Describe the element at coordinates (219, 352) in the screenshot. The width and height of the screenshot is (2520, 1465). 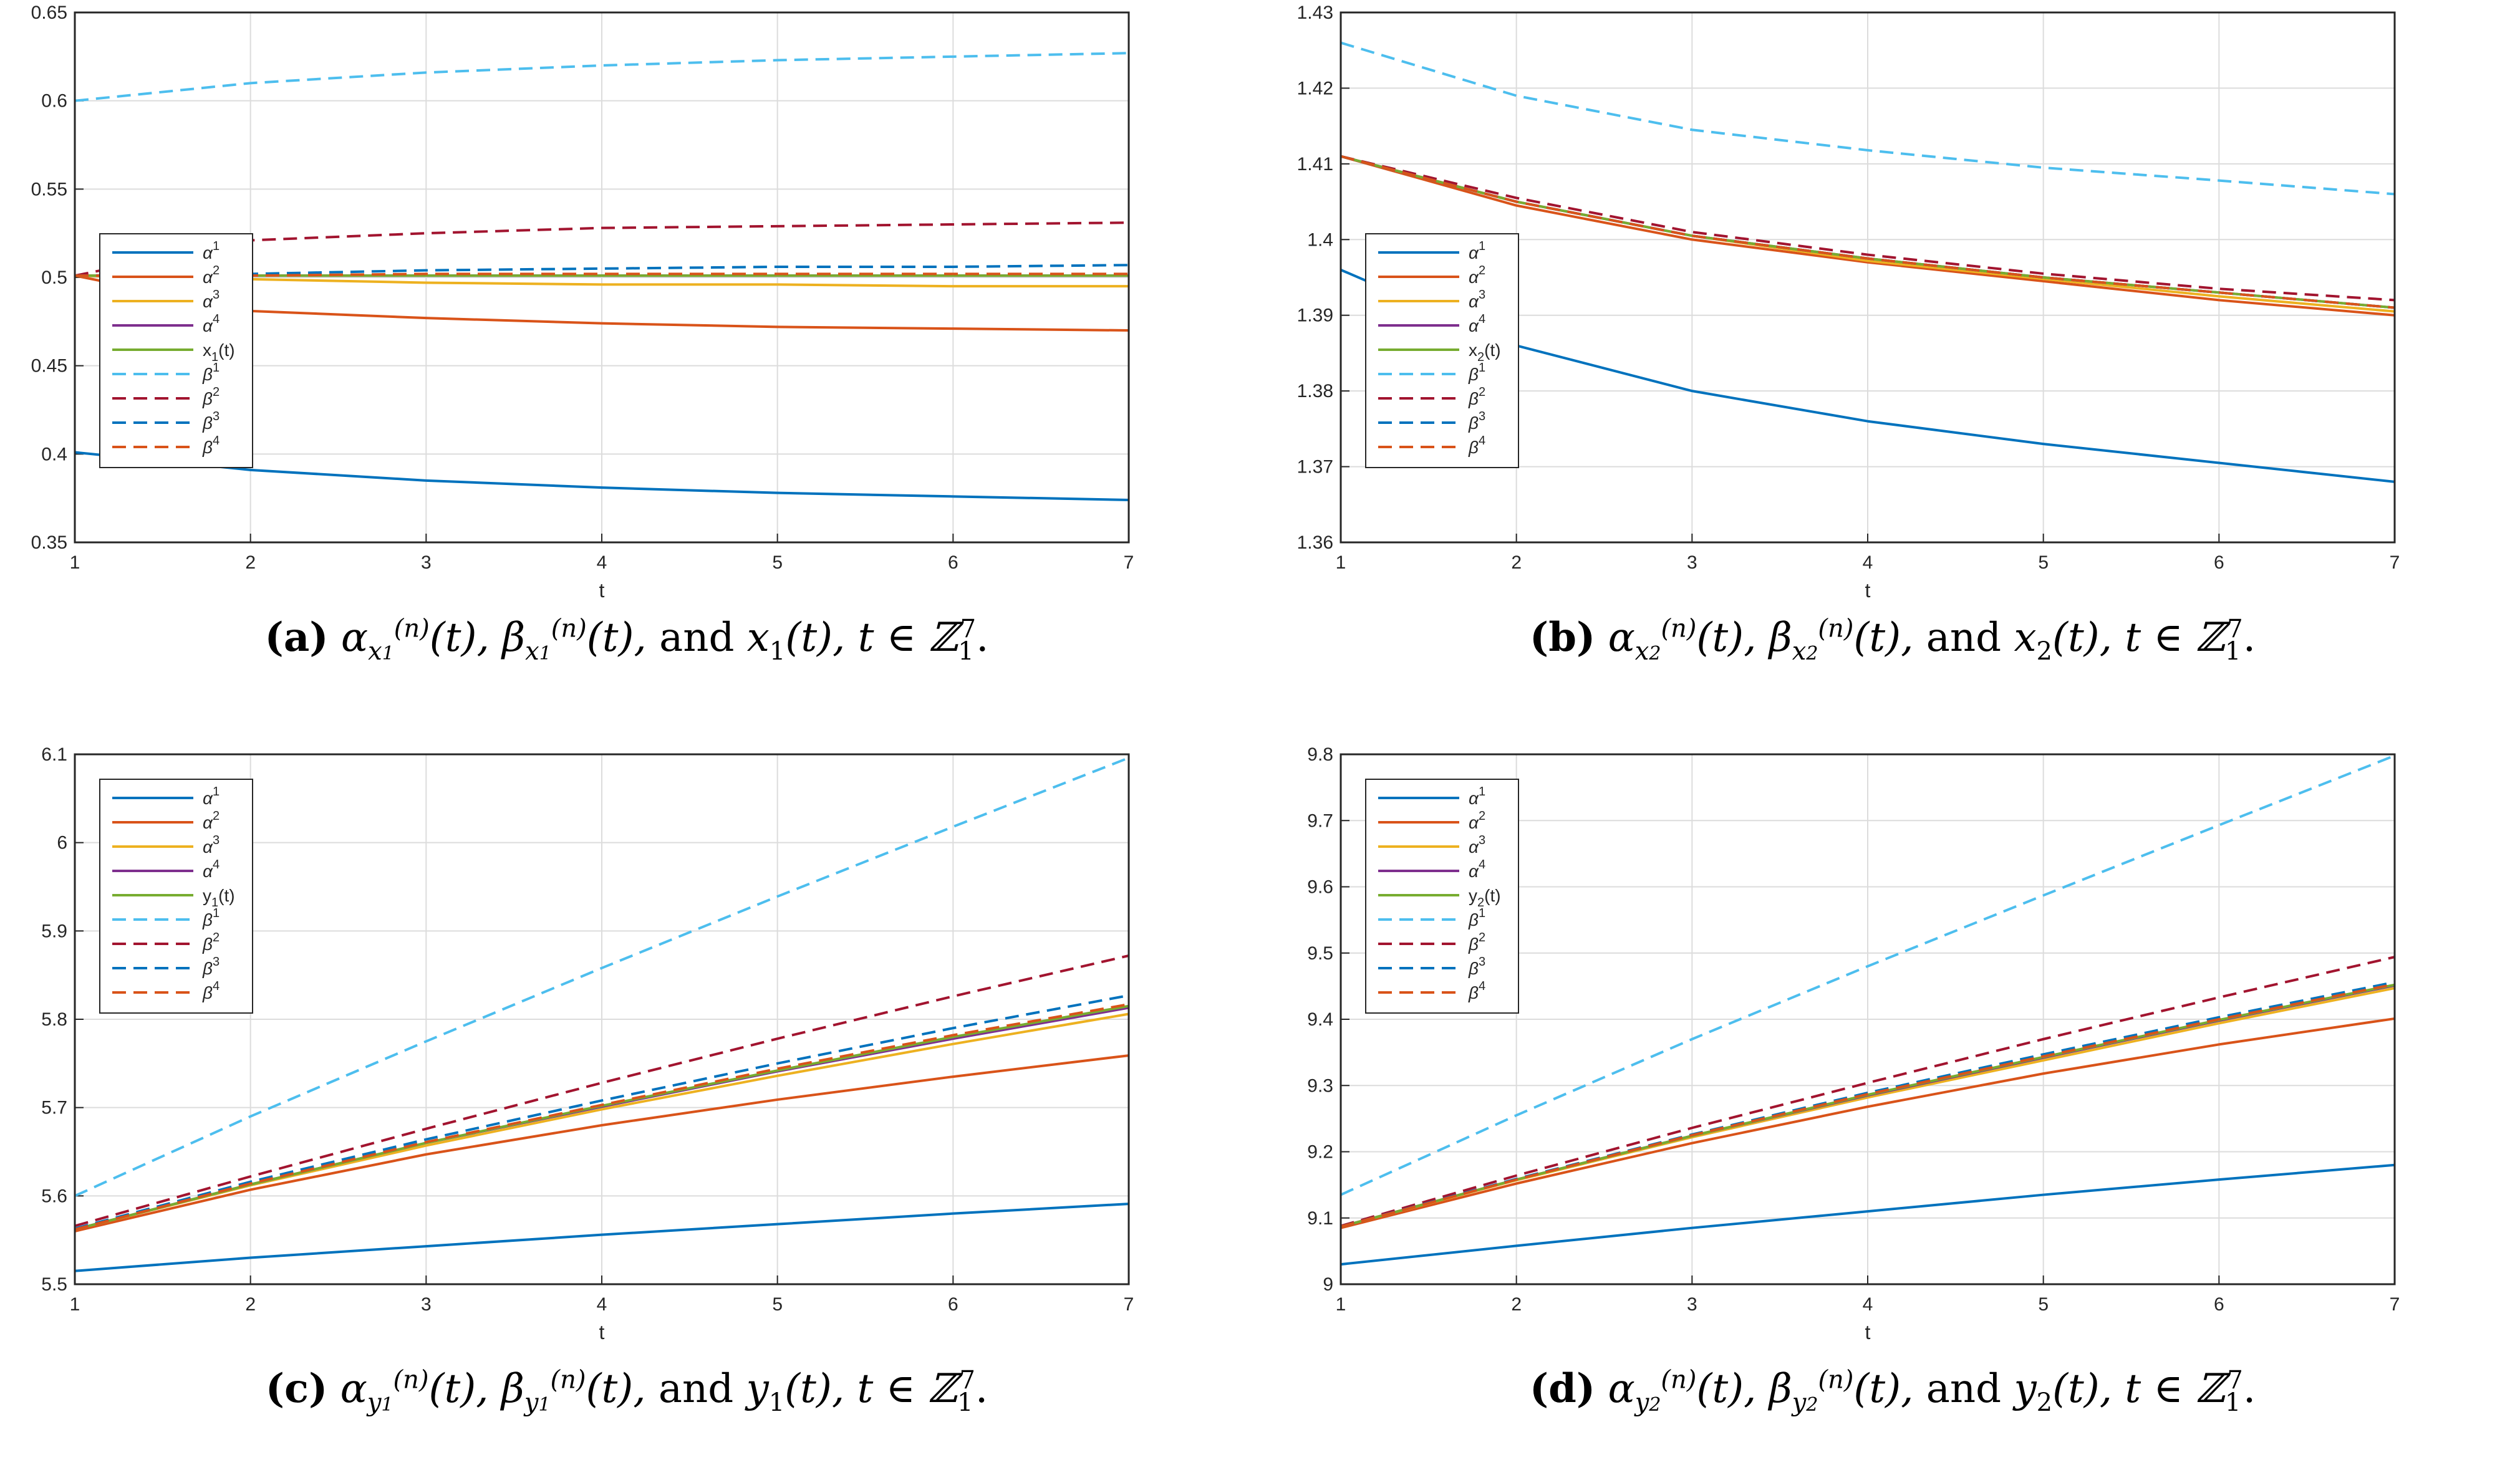
I see `legend-entry: x1(t)` at that location.